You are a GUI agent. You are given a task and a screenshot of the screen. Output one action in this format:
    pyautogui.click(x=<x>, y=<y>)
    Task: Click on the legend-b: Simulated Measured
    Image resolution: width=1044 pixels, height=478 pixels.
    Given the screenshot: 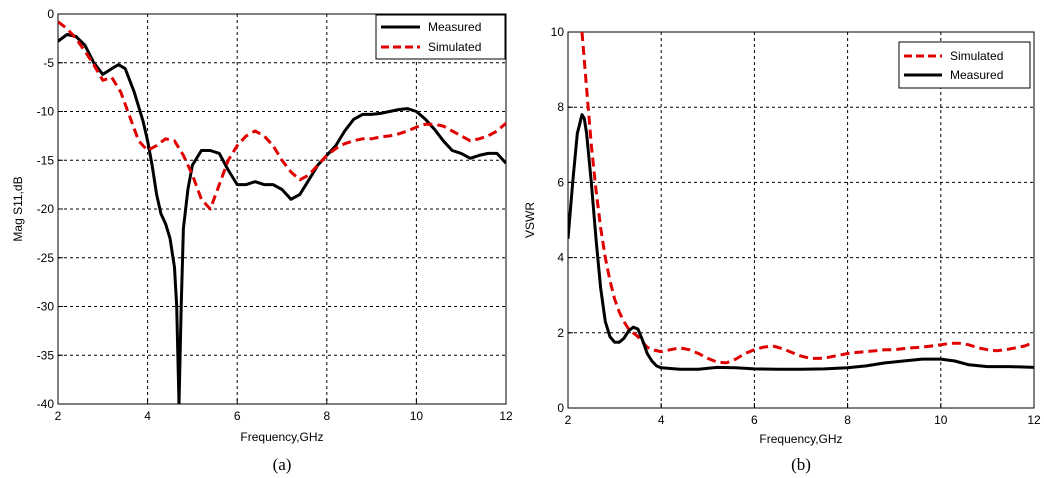 What is the action you would take?
    pyautogui.click(x=964, y=65)
    